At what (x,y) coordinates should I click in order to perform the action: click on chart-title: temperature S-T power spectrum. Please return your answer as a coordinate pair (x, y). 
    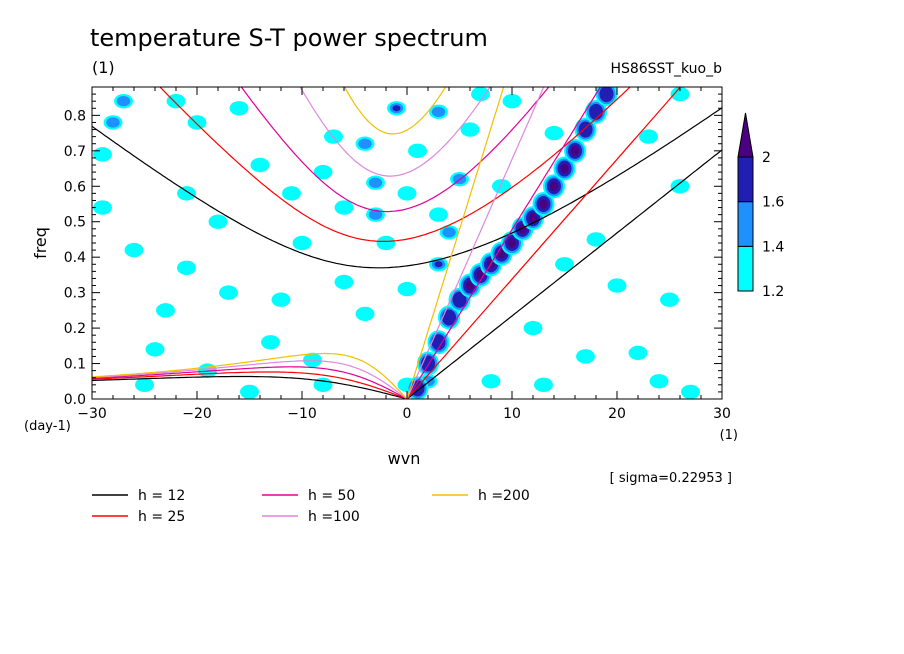
    Looking at the image, I should click on (289, 38).